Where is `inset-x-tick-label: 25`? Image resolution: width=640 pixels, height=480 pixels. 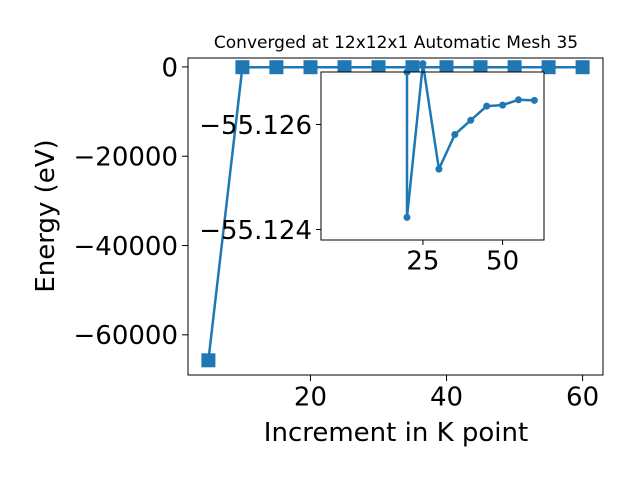
inset-x-tick-label: 25 is located at coordinates (422, 262).